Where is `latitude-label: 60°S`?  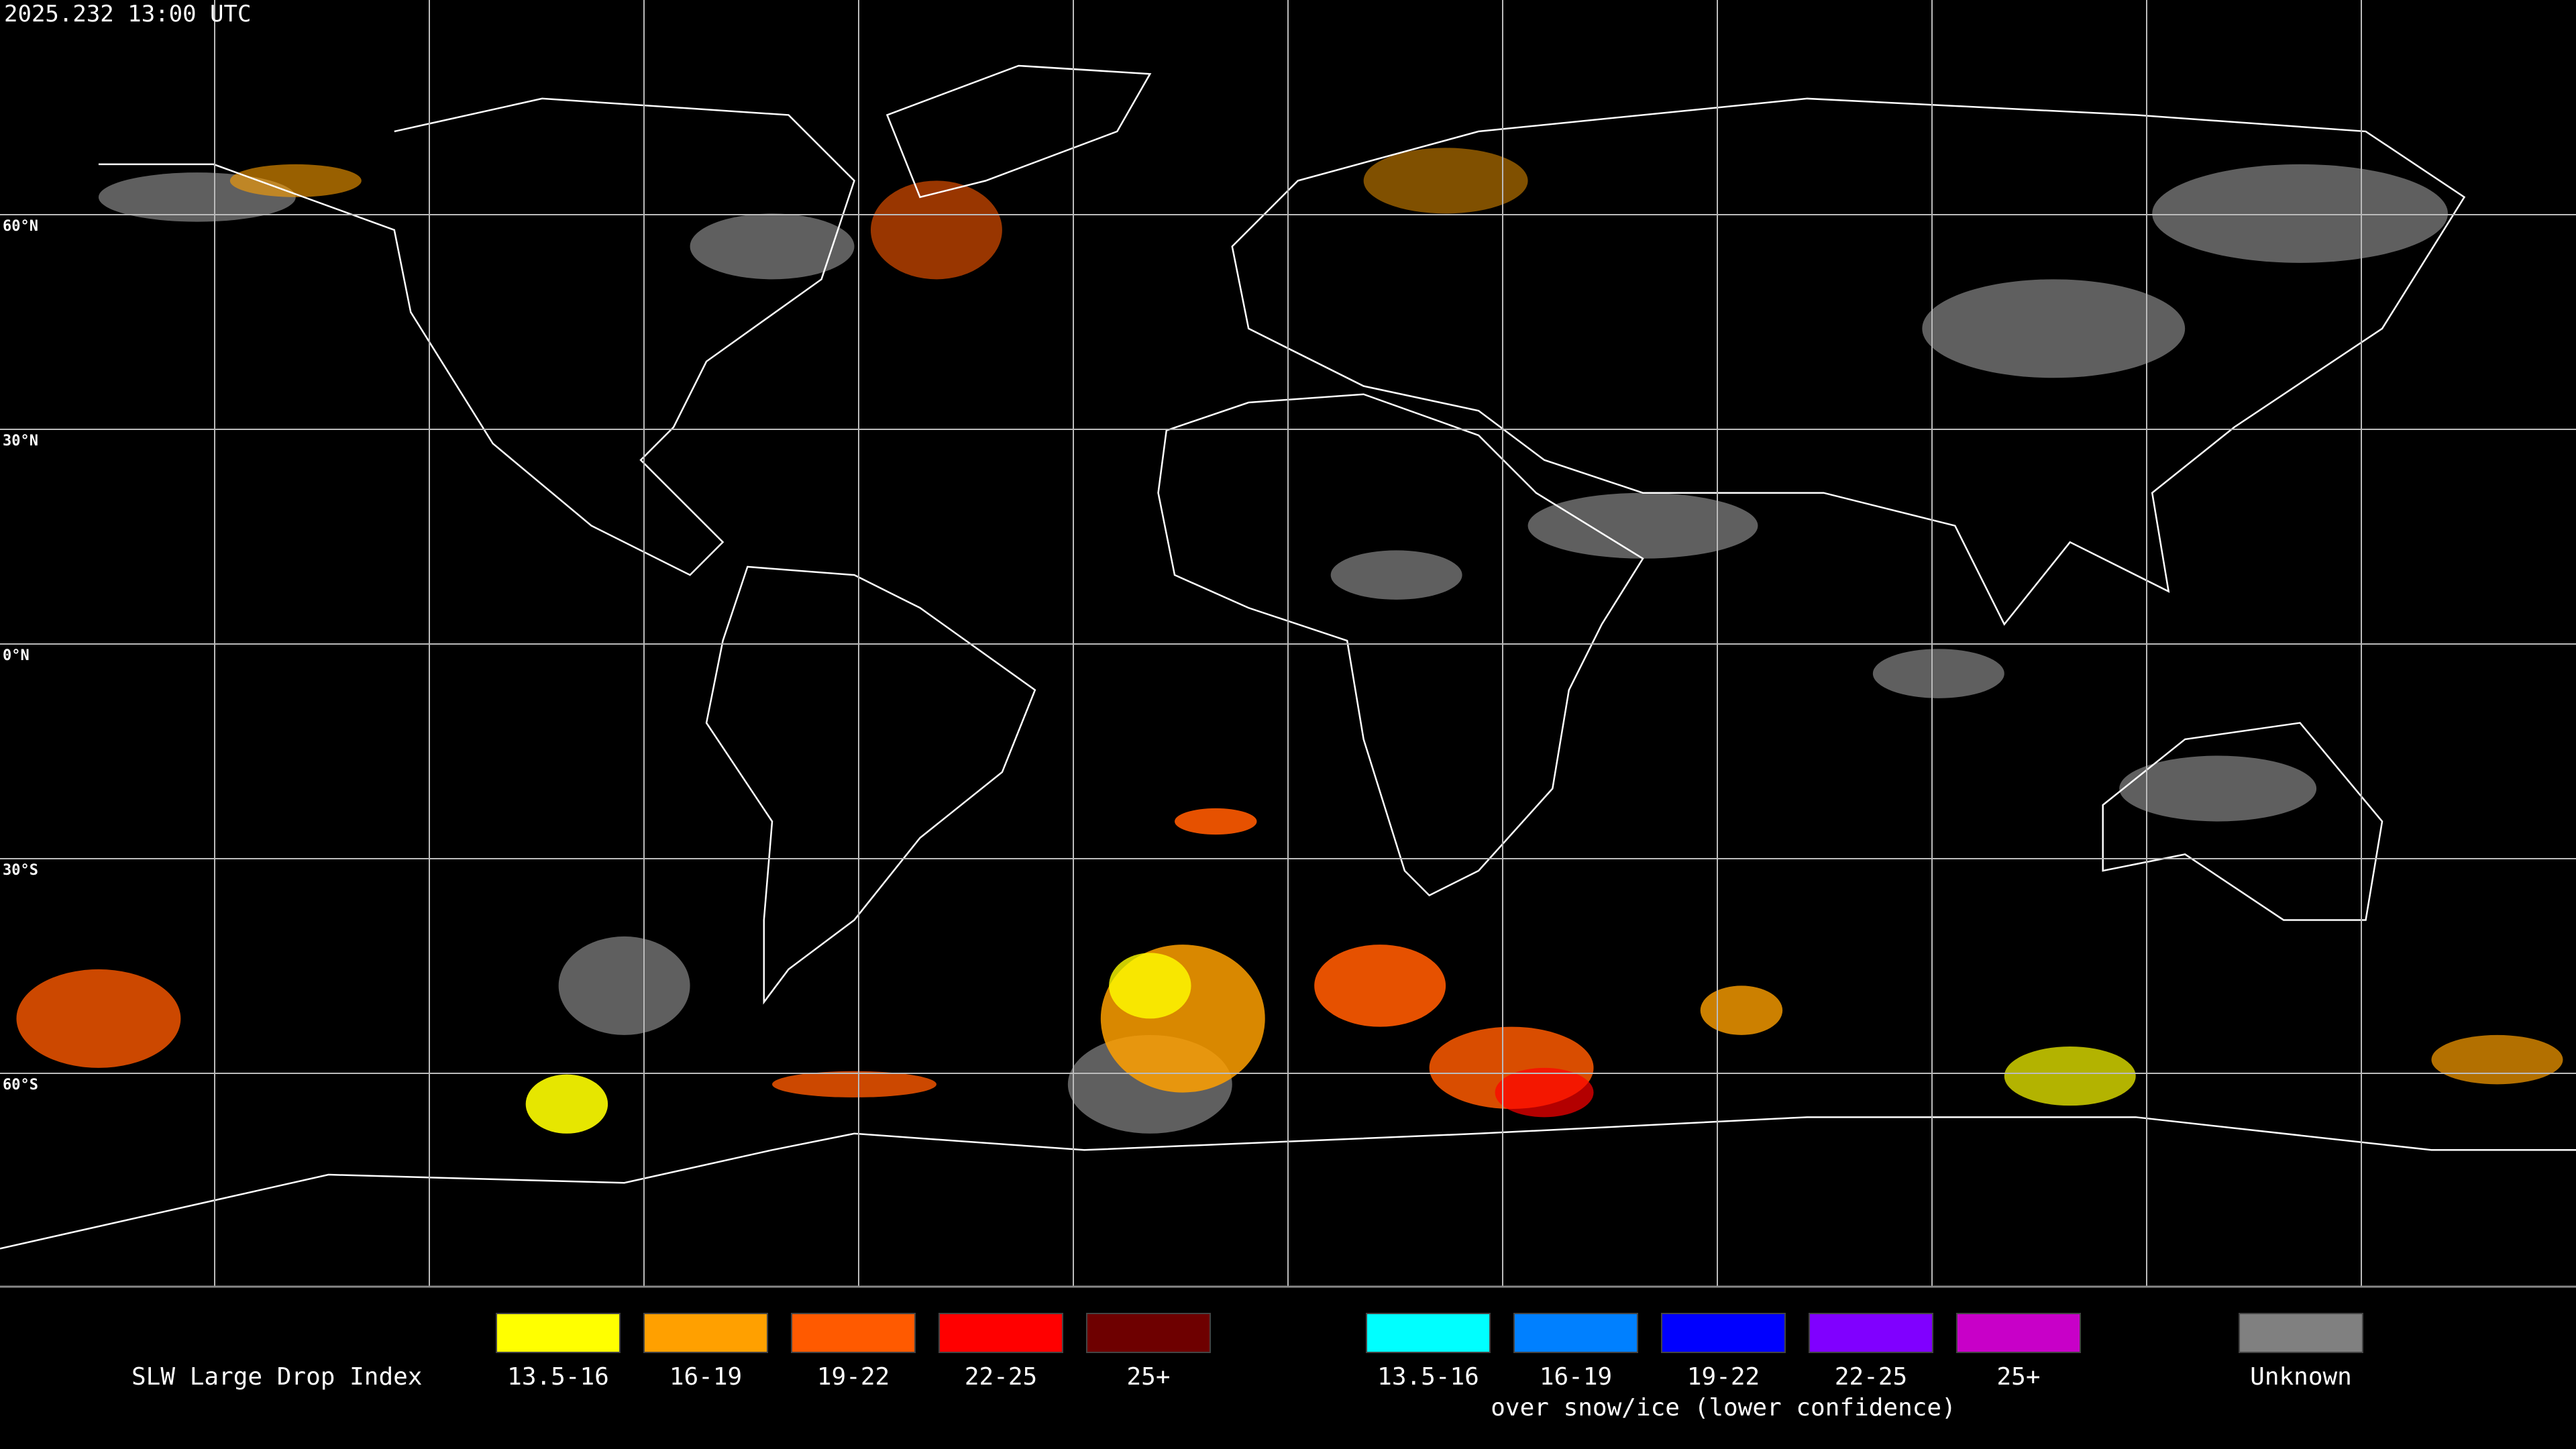 latitude-label: 60°S is located at coordinates (20, 1085).